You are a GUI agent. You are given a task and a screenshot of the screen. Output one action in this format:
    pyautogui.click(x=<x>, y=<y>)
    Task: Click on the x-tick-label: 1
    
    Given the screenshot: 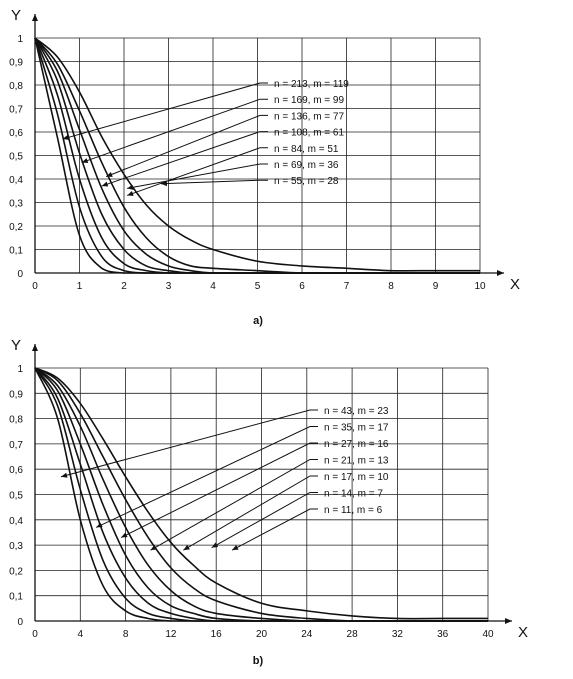 What is the action you would take?
    pyautogui.click(x=80, y=286)
    